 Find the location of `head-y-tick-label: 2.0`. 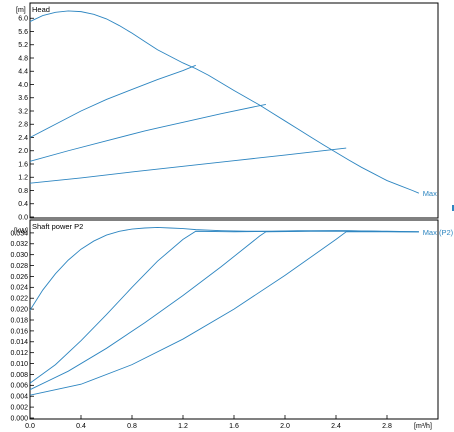

head-y-tick-label: 2.0 is located at coordinates (23, 151).